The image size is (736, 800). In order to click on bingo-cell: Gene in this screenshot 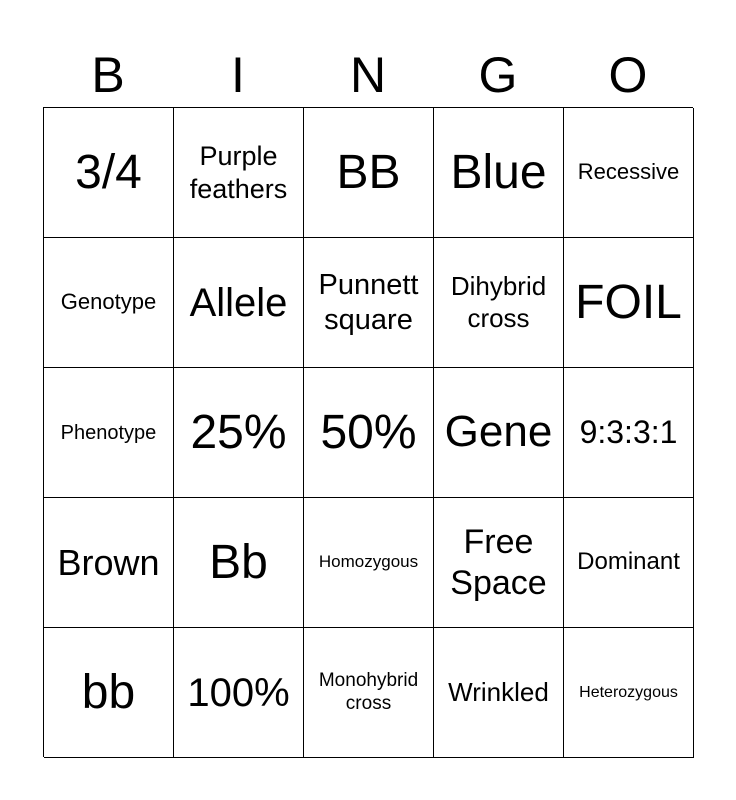, I will do `click(499, 433)`.